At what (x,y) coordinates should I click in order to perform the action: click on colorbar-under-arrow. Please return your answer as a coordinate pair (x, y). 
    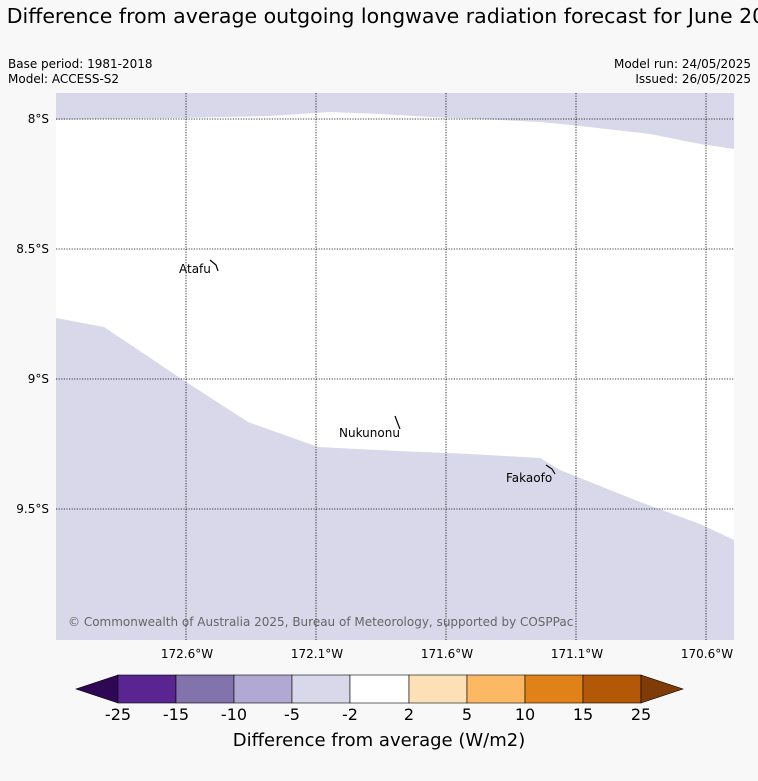
    Looking at the image, I should click on (97, 689).